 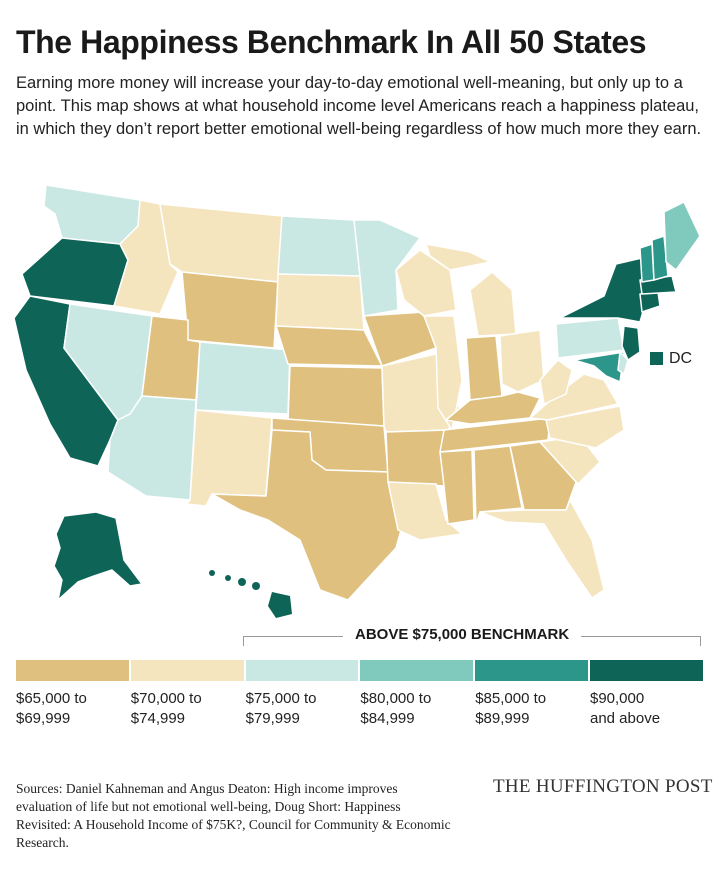 What do you see at coordinates (43, 718) in the screenshot?
I see `legend-label: $69,999` at bounding box center [43, 718].